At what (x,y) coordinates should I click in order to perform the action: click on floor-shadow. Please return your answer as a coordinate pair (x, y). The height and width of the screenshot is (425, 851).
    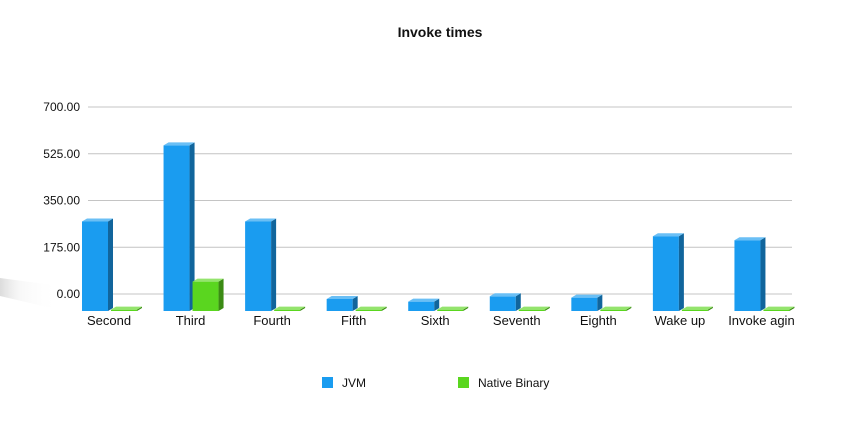
    Looking at the image, I should click on (30, 294).